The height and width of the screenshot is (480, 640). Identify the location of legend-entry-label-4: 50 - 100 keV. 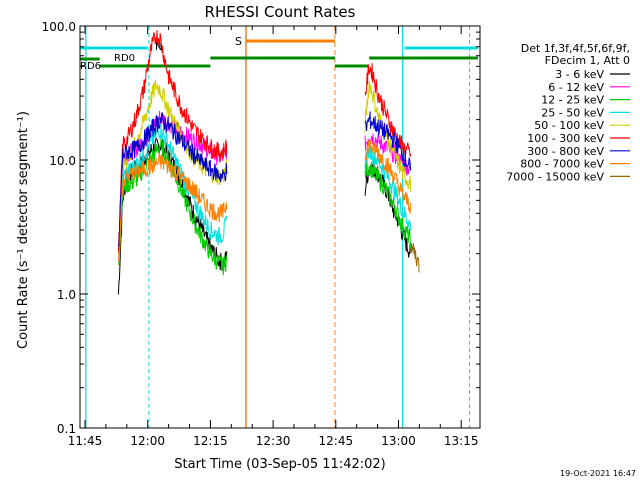
(569, 125).